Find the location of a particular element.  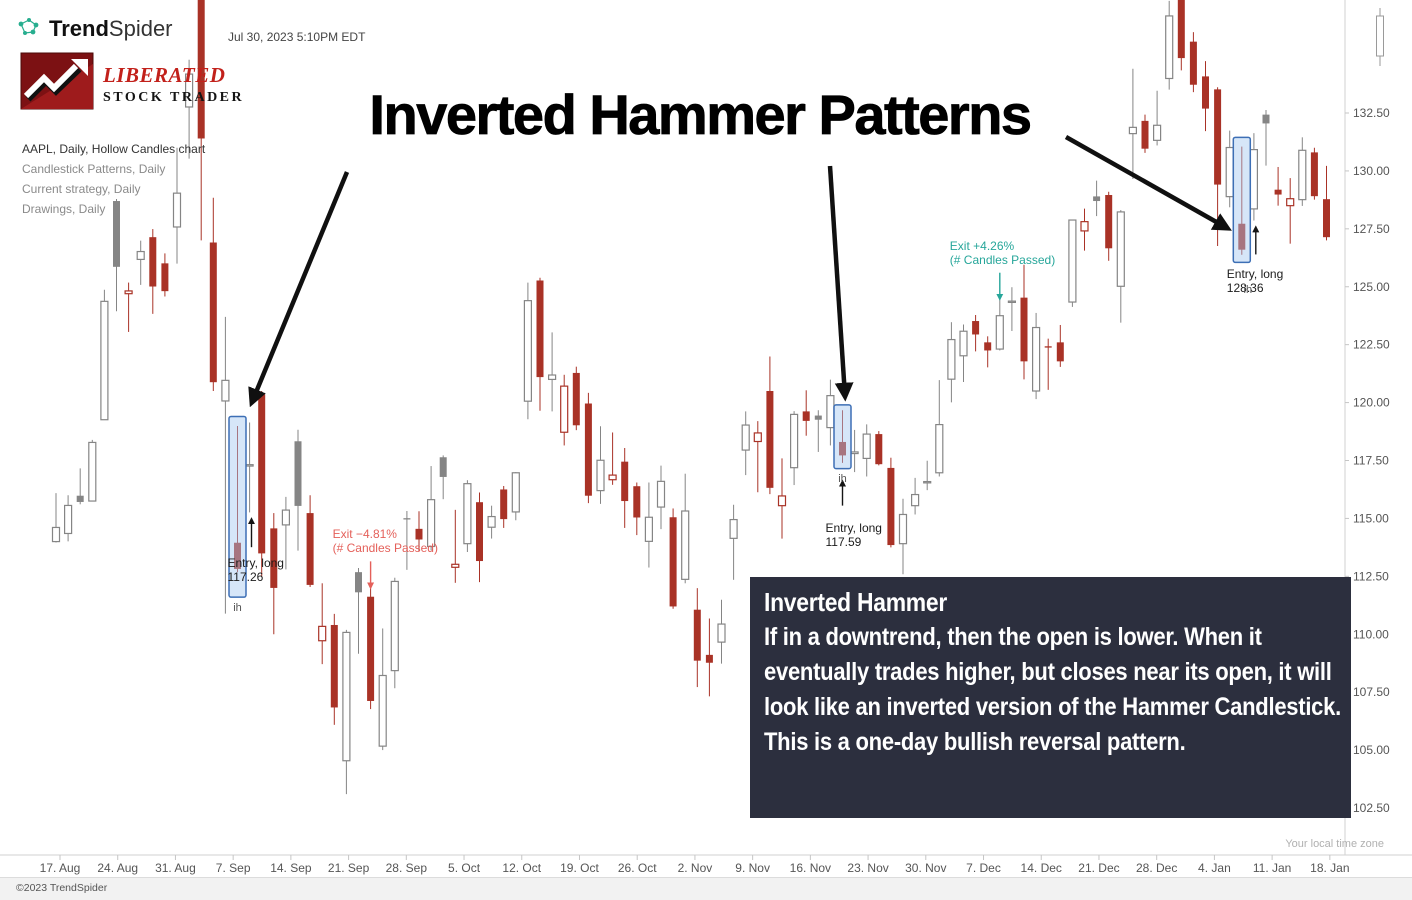

liberated-logo-icon is located at coordinates (57, 81).